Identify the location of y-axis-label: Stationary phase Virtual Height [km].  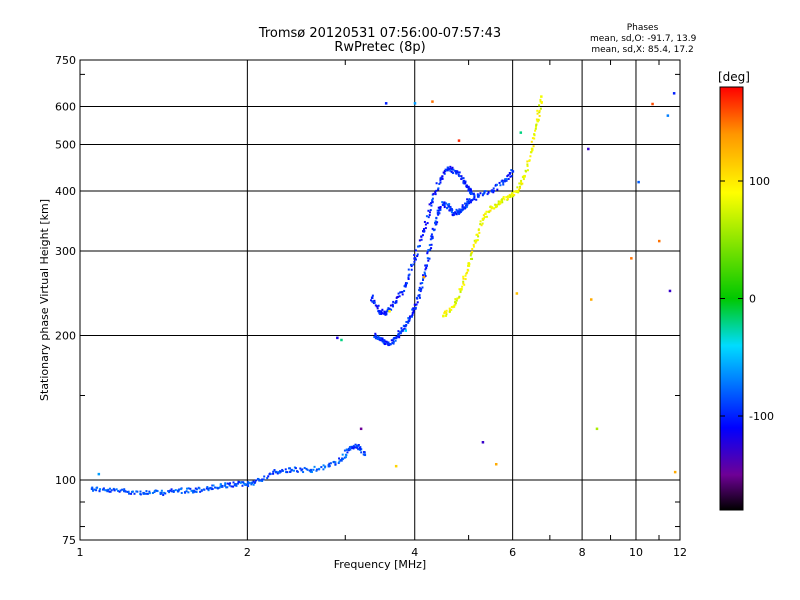
(44, 300).